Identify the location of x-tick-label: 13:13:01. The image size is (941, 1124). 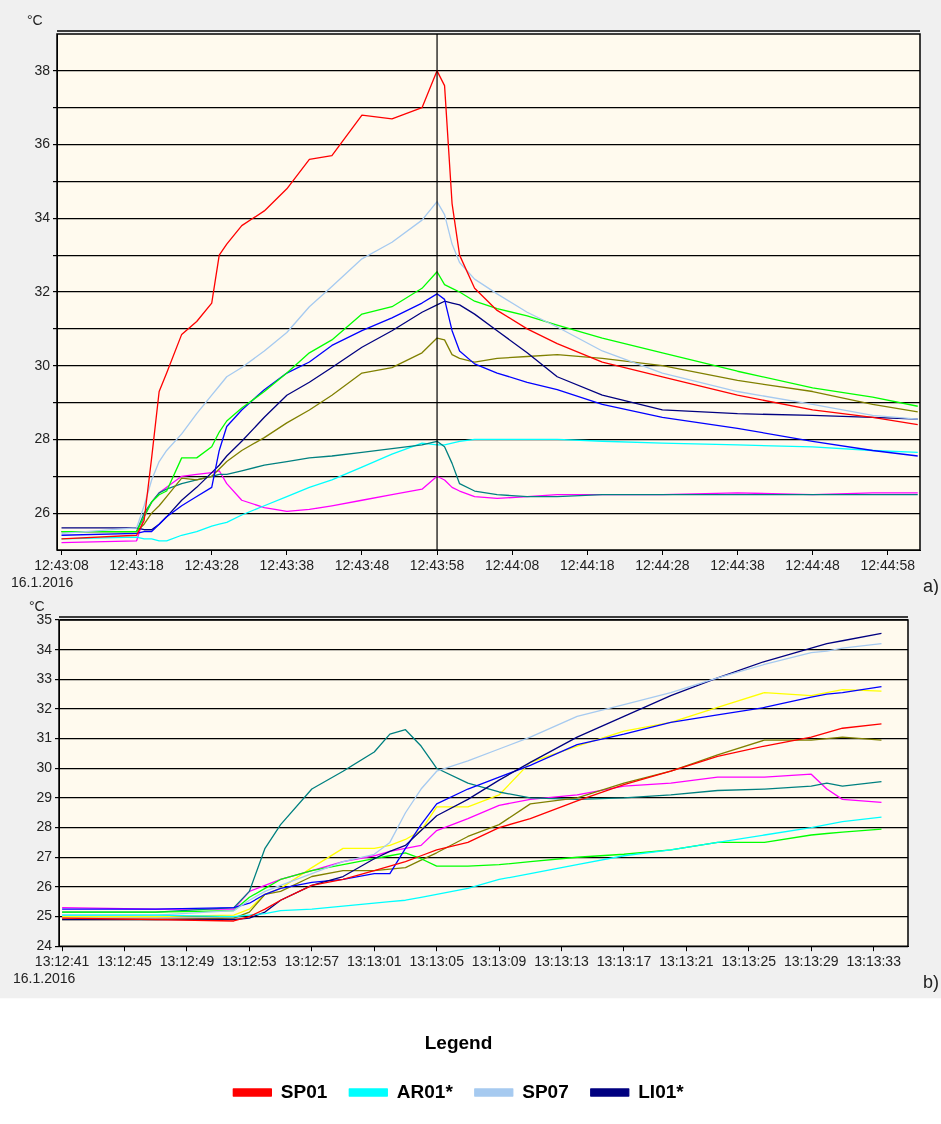
(374, 961).